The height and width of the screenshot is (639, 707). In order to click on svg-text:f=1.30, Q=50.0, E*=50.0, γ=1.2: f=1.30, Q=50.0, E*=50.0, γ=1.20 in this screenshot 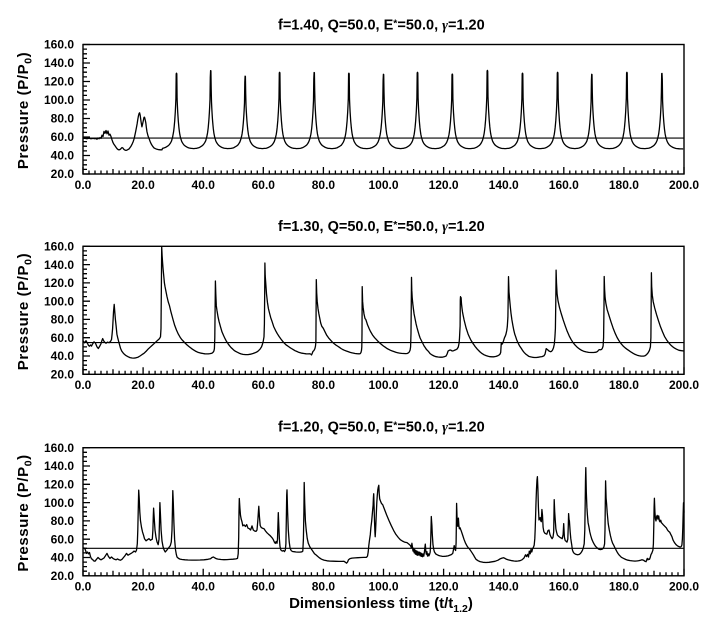, I will do `click(381, 227)`.